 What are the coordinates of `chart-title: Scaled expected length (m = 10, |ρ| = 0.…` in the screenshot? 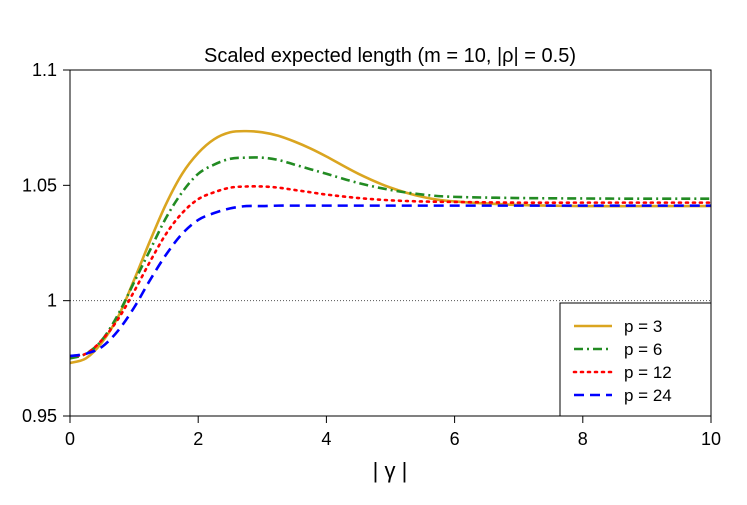 It's located at (390, 56).